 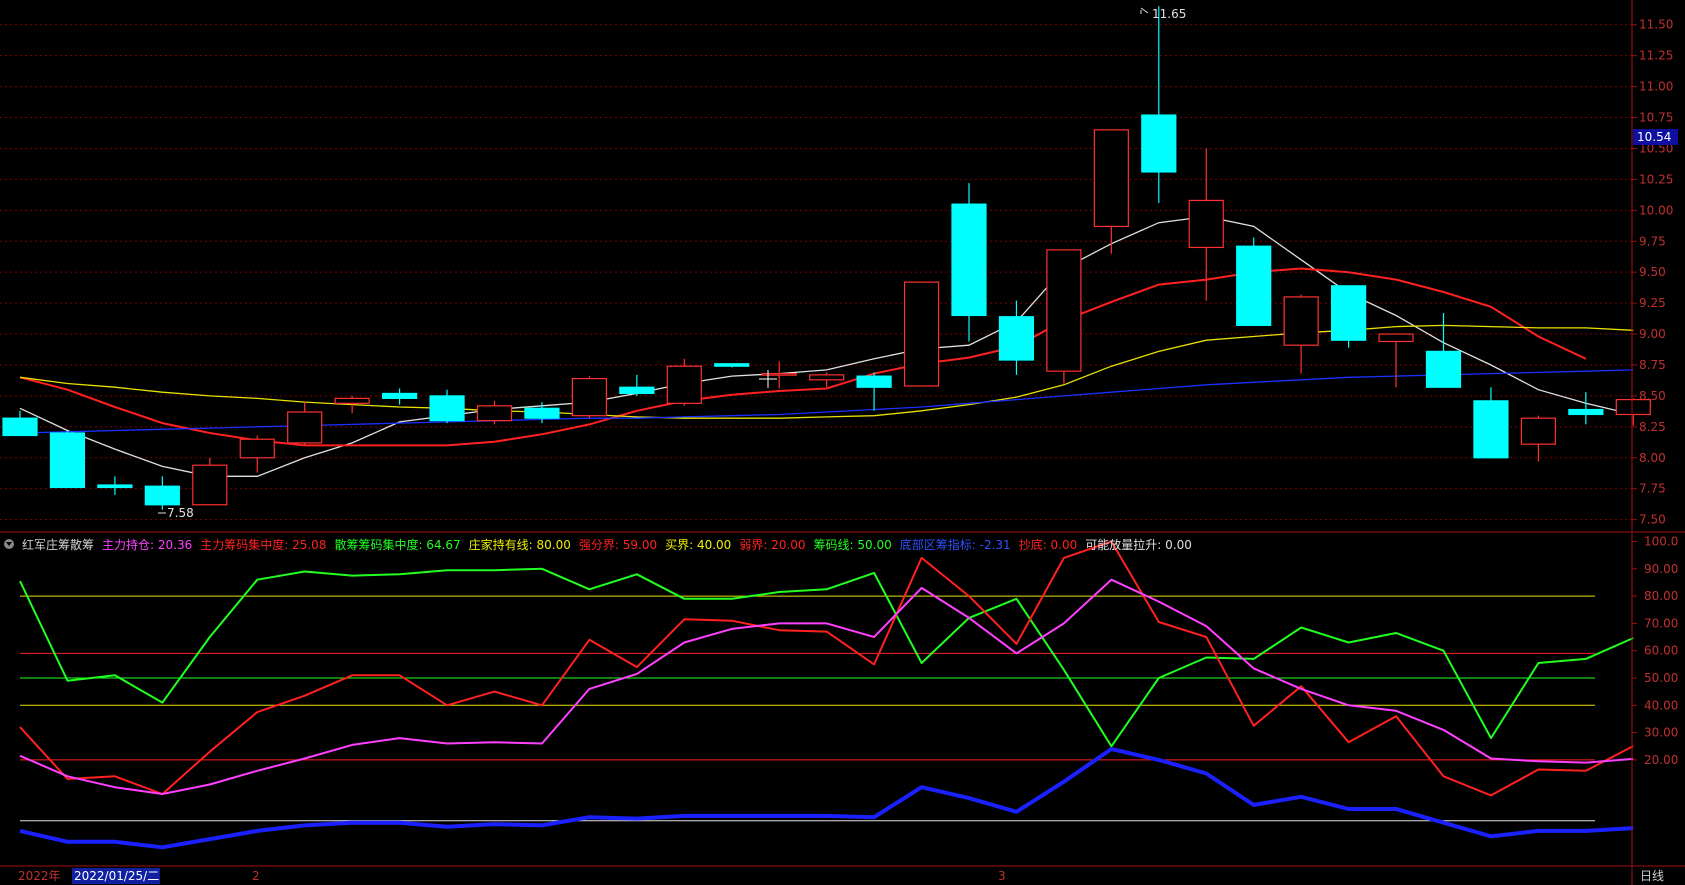 I want to click on price-tick-label: 9.00, so click(x=1652, y=334).